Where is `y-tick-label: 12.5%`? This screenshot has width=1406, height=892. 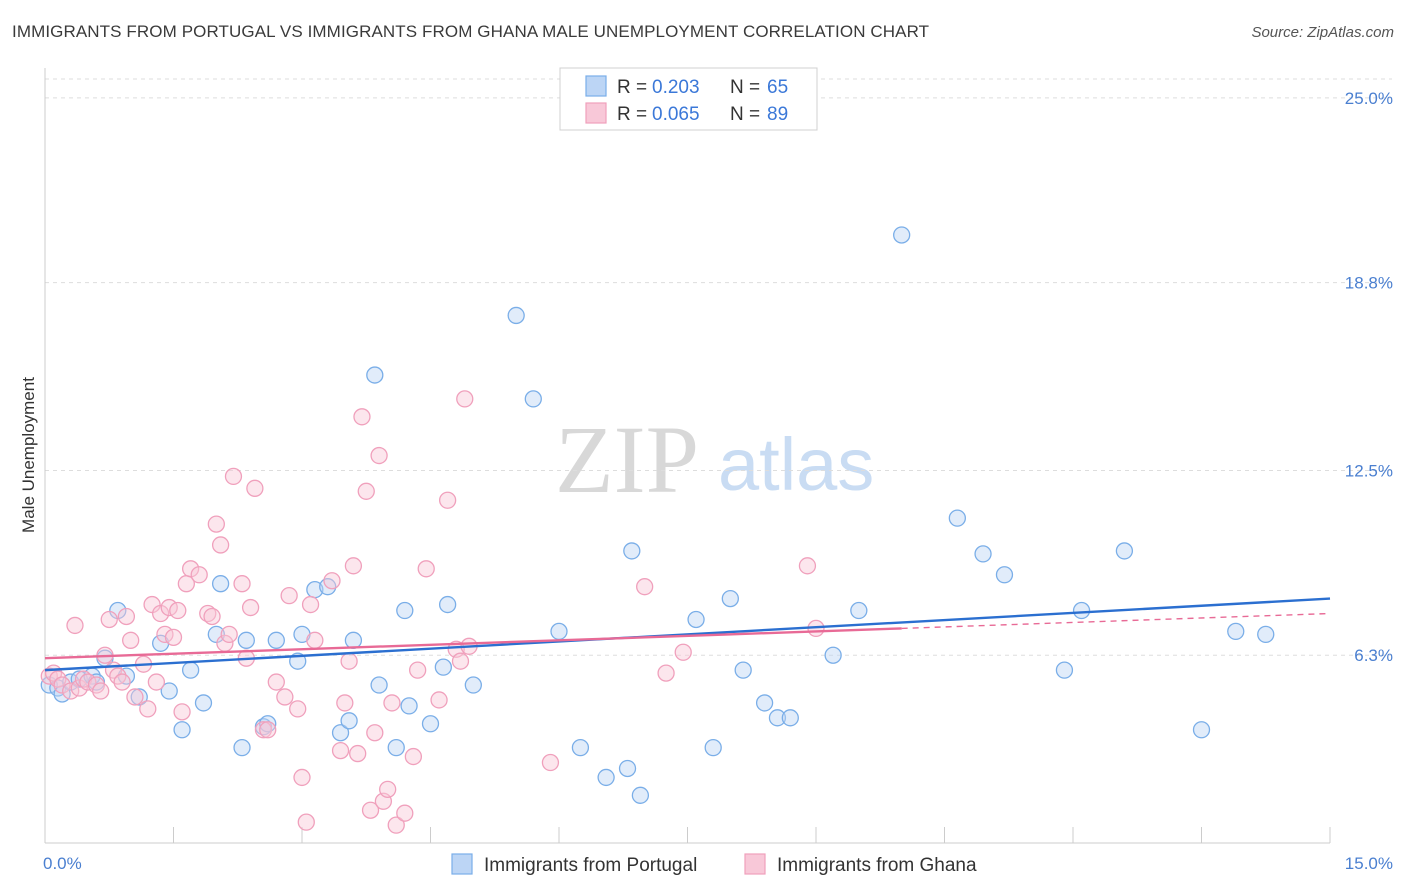
y-tick-label: 12.5% is located at coordinates (1369, 470).